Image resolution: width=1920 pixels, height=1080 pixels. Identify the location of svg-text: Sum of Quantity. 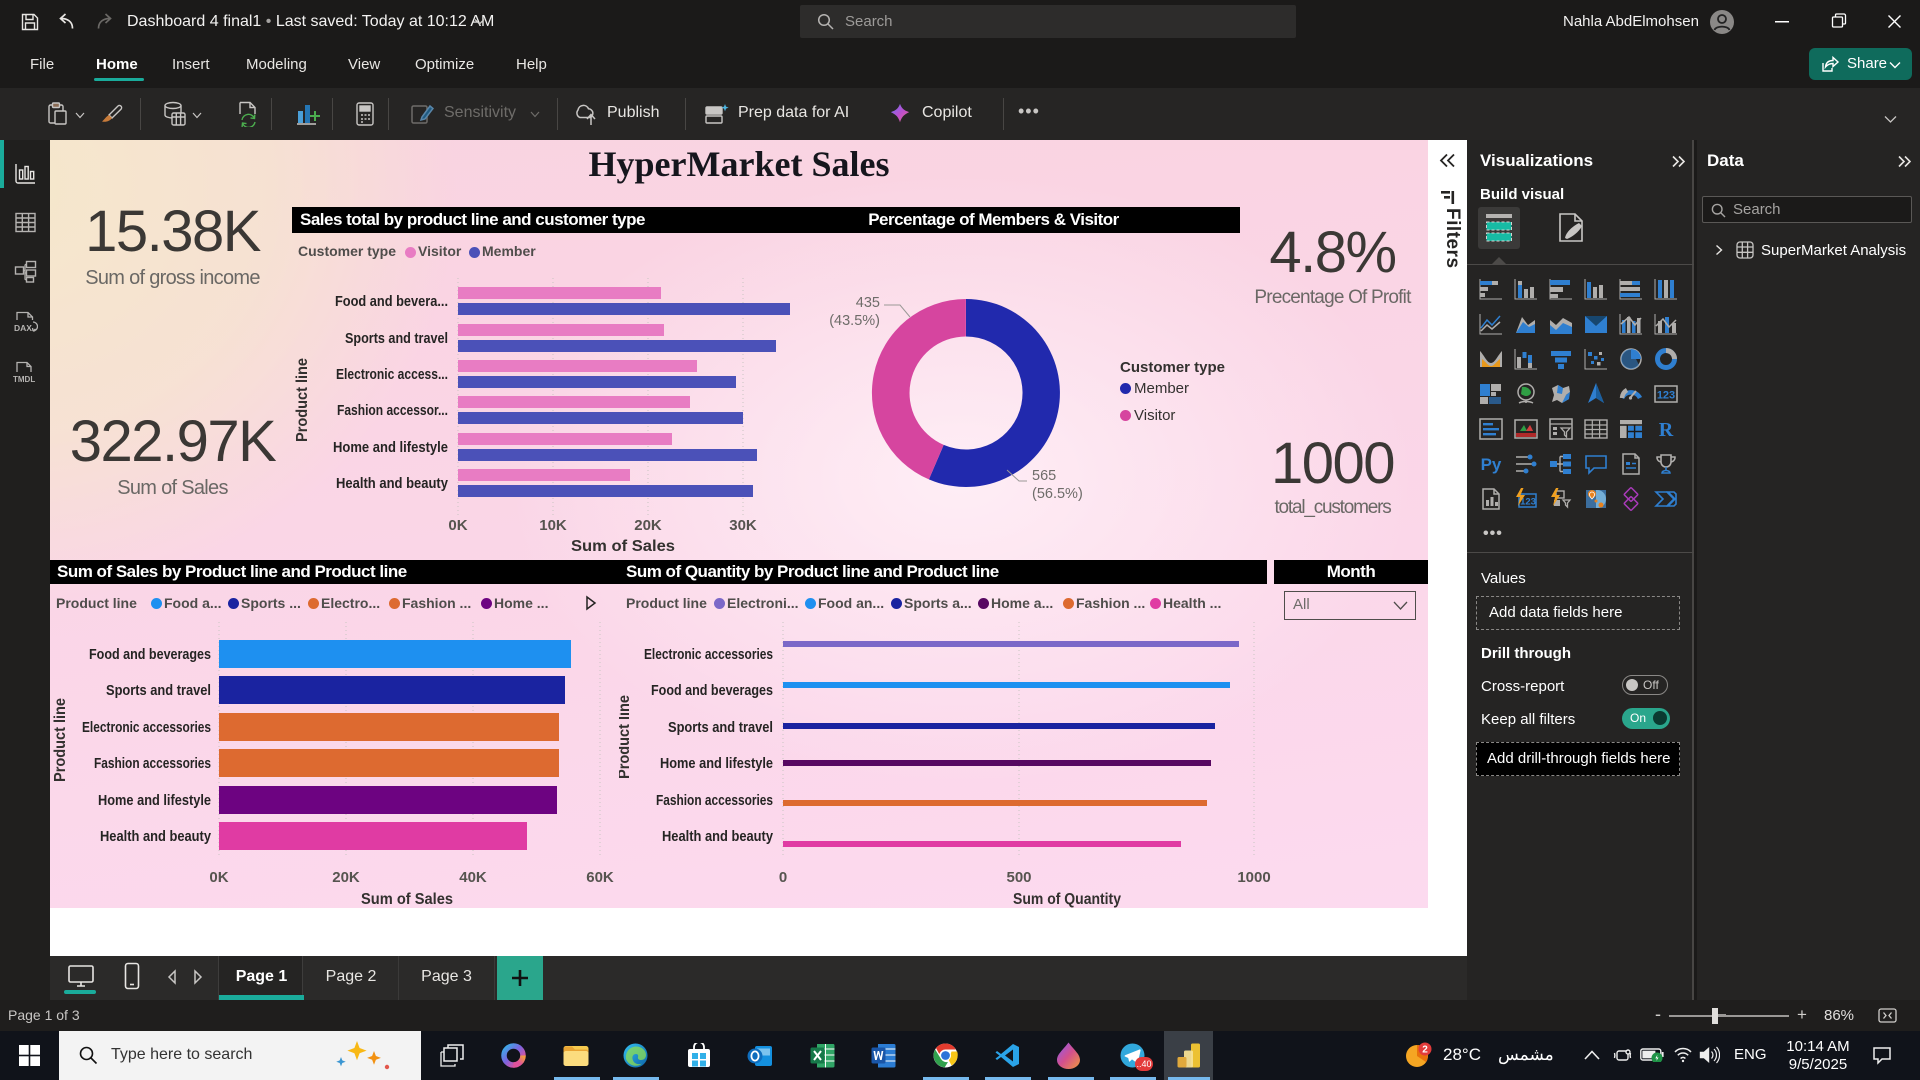
(1067, 899).